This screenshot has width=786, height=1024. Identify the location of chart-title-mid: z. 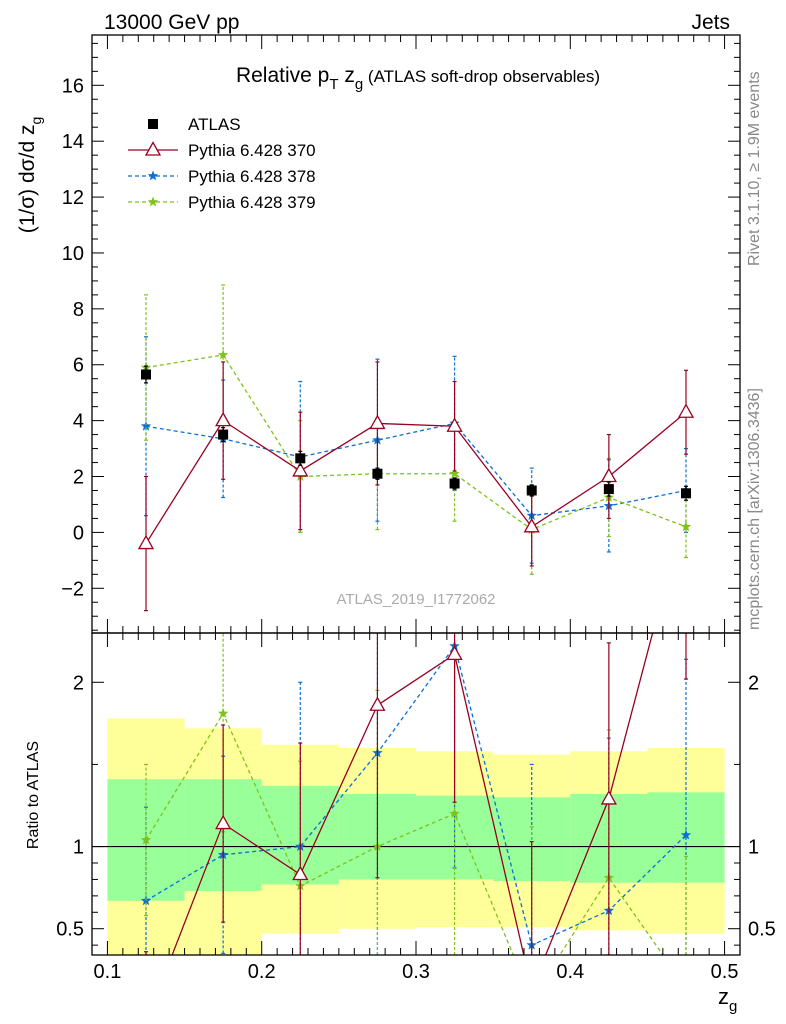
(347, 75).